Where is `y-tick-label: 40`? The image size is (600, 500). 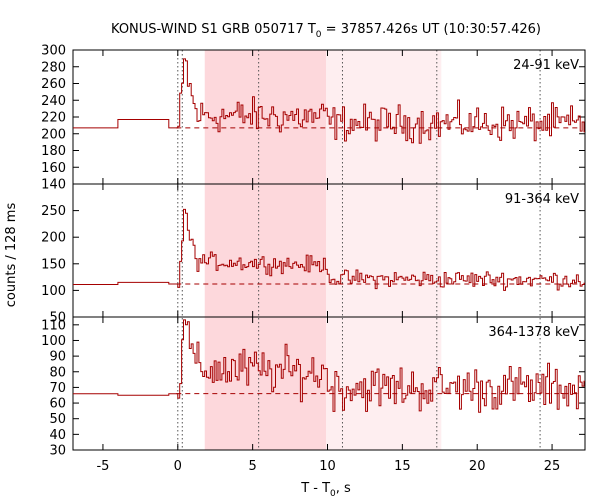 y-tick-label: 40 is located at coordinates (57, 435).